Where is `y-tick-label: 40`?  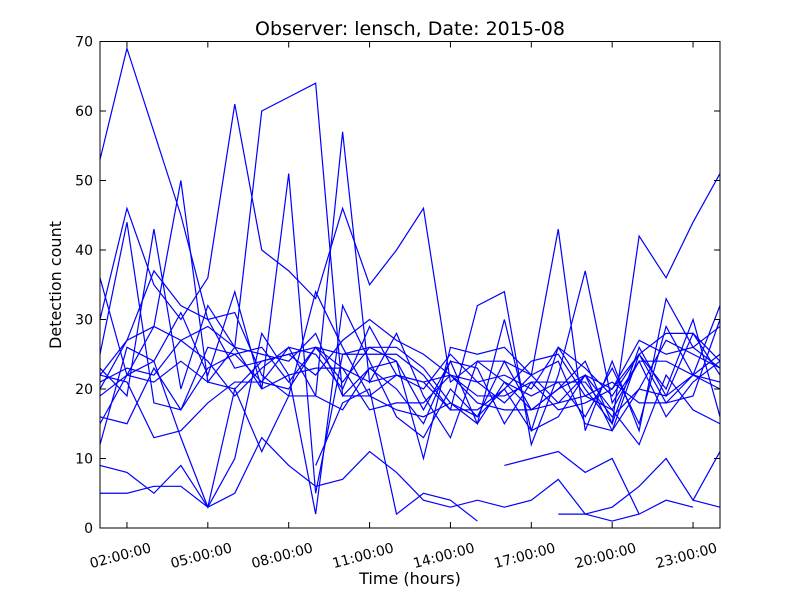 y-tick-label: 40 is located at coordinates (84, 251).